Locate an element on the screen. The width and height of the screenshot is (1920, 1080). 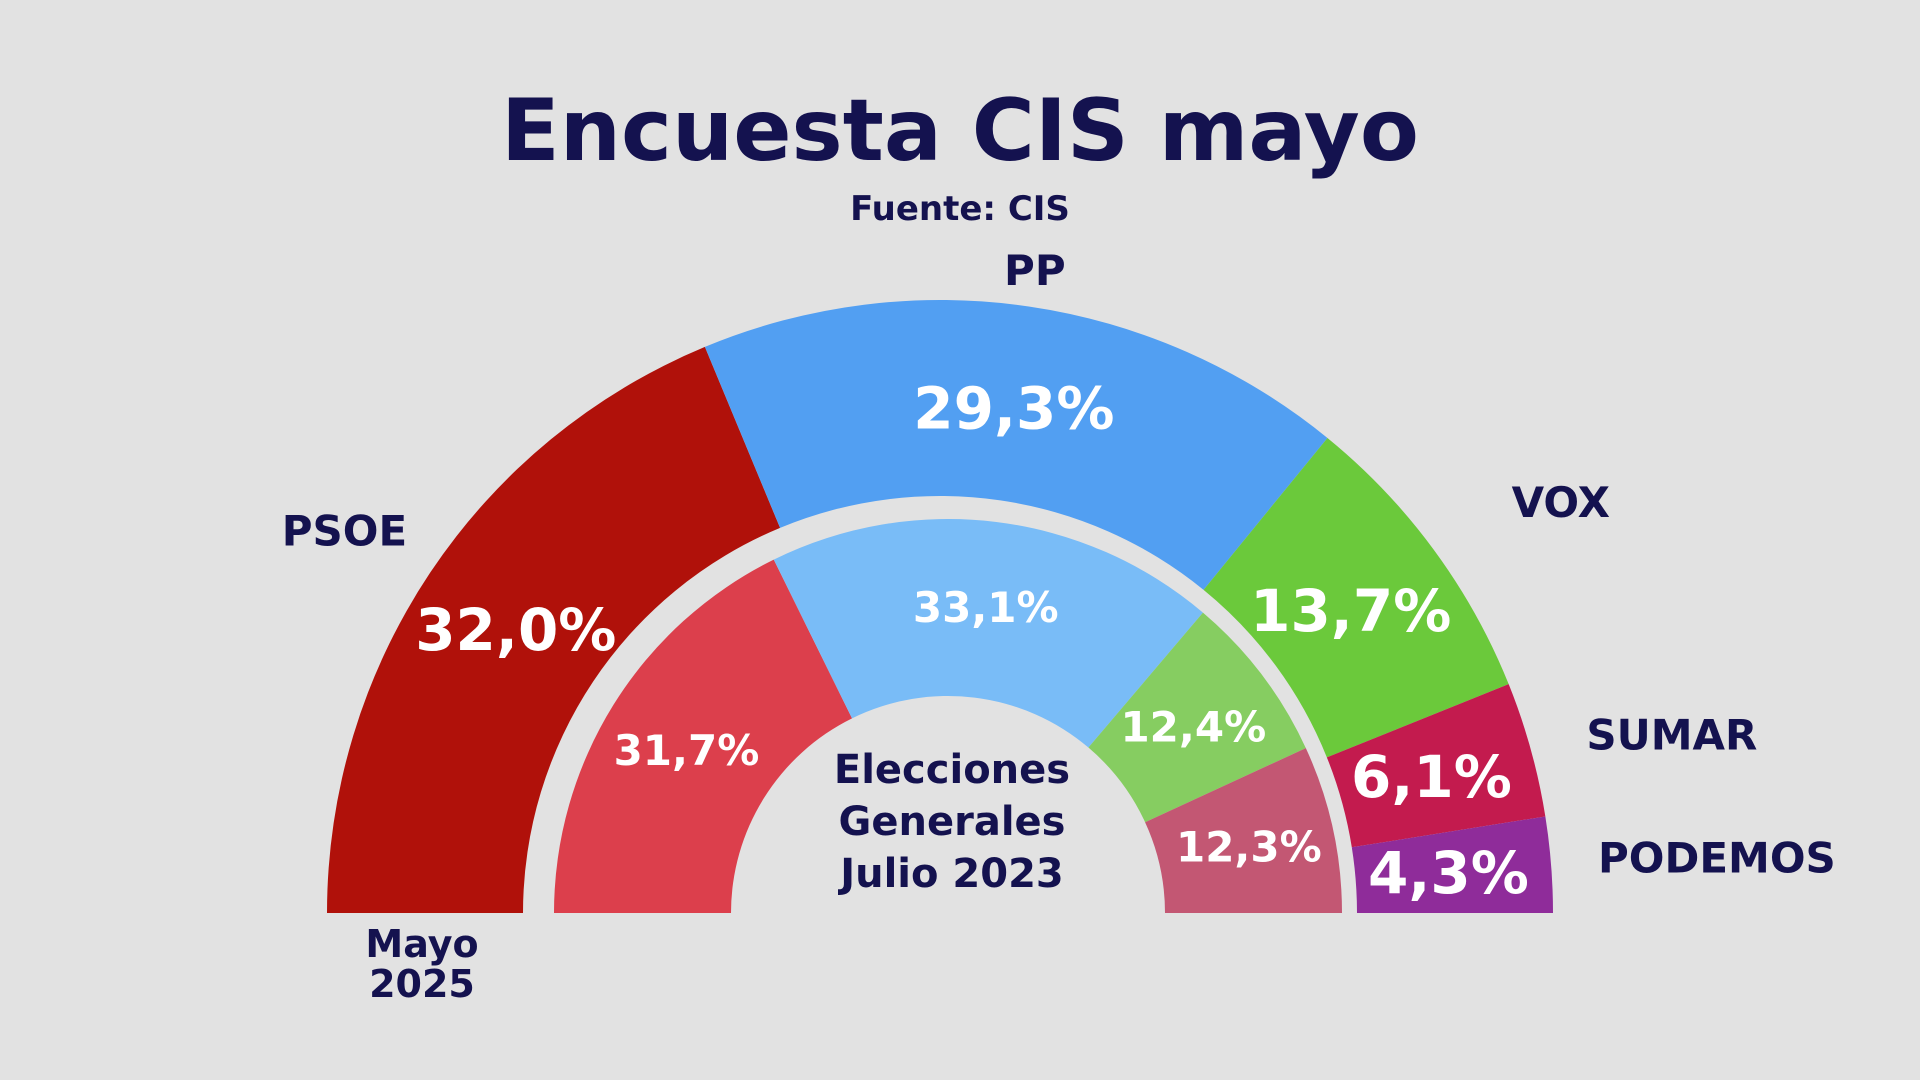
inner-slice-psoe is located at coordinates (703, 736).